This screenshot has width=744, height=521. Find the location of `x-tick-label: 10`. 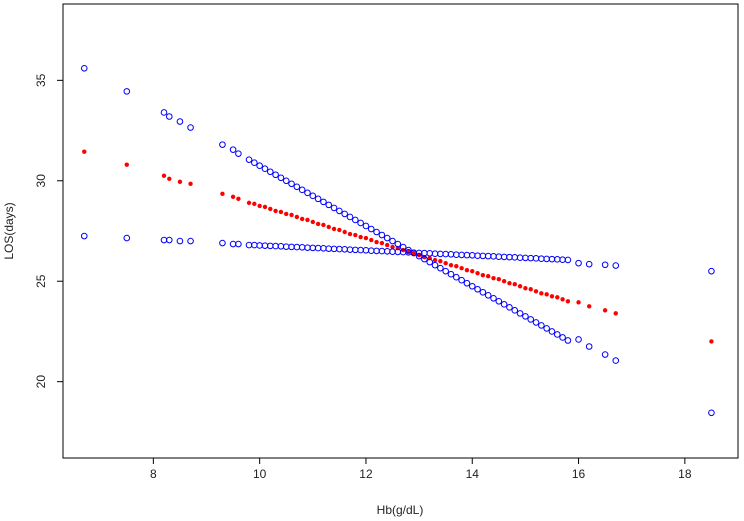

x-tick-label: 10 is located at coordinates (260, 474).